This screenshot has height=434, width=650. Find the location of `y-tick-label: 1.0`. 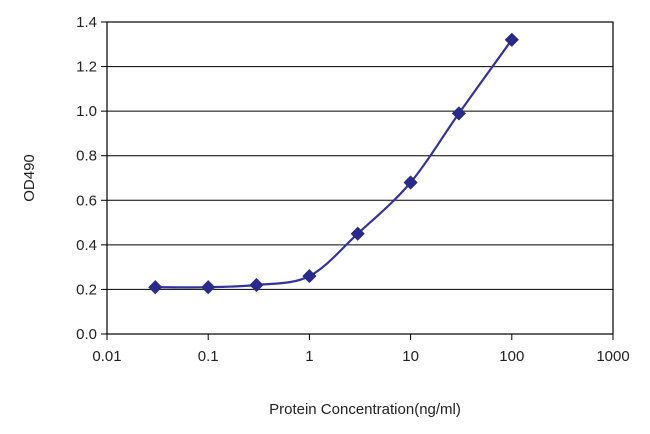

y-tick-label: 1.0 is located at coordinates (86, 111).